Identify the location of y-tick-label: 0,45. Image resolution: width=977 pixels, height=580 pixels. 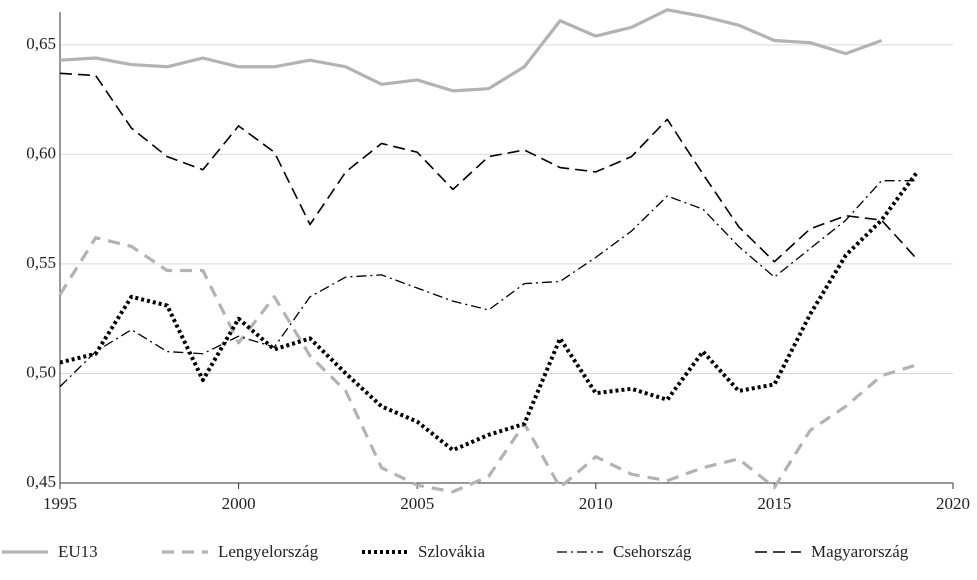
(41, 481).